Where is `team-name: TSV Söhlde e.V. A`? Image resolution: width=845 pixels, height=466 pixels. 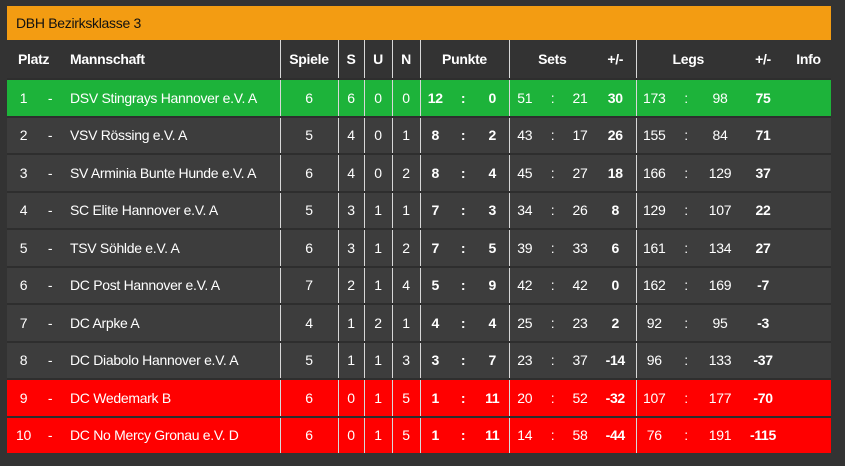 team-name: TSV Söhlde e.V. A is located at coordinates (170, 247).